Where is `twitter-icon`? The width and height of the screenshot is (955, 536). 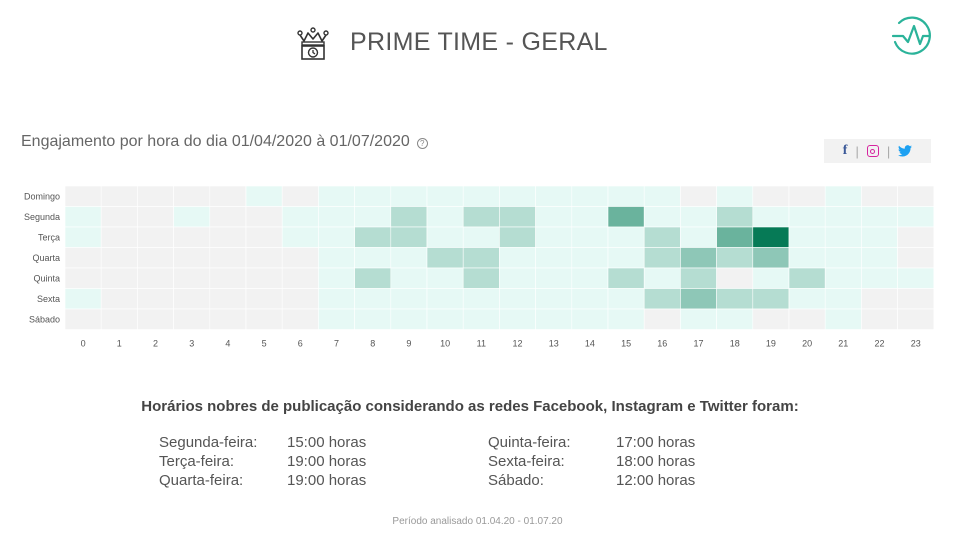
twitter-icon is located at coordinates (905, 151).